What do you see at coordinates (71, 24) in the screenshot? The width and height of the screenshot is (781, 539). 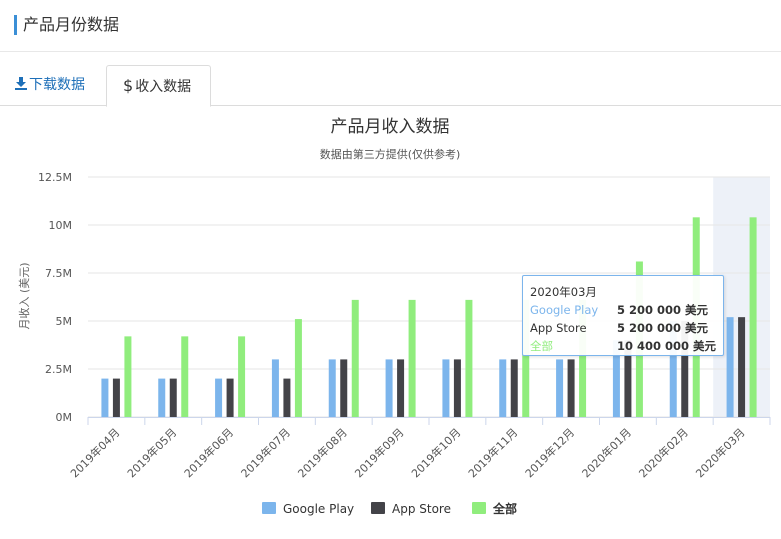 I see `section-title: 产品月份数据` at bounding box center [71, 24].